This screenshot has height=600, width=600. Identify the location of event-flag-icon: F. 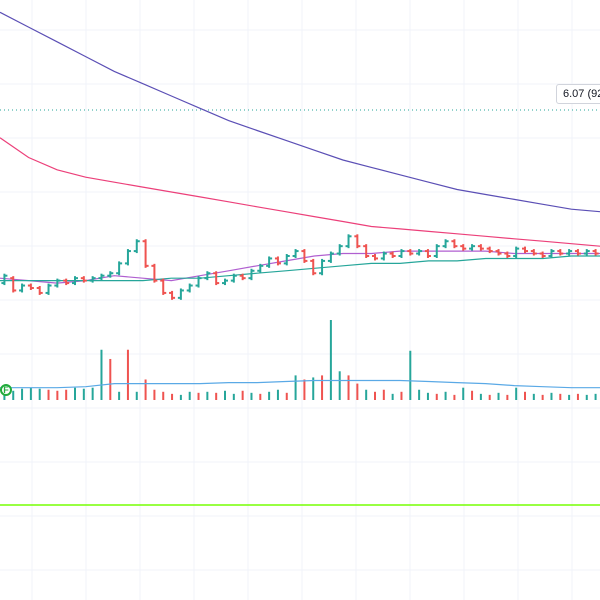
(6, 390).